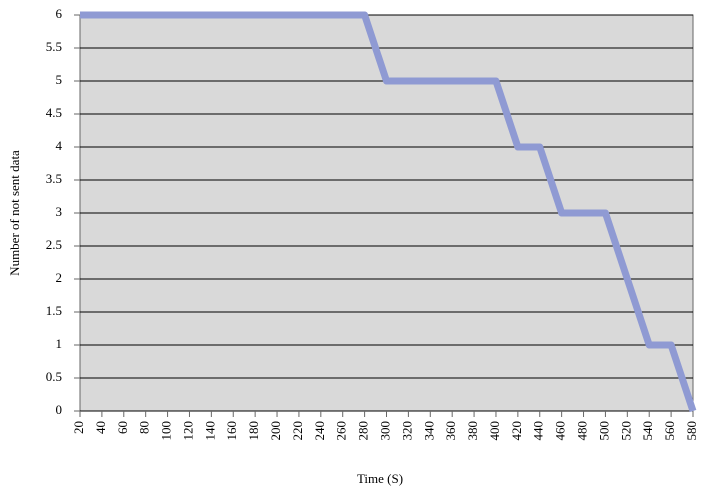  What do you see at coordinates (54, 310) in the screenshot?
I see `y-tick-label: 1.5` at bounding box center [54, 310].